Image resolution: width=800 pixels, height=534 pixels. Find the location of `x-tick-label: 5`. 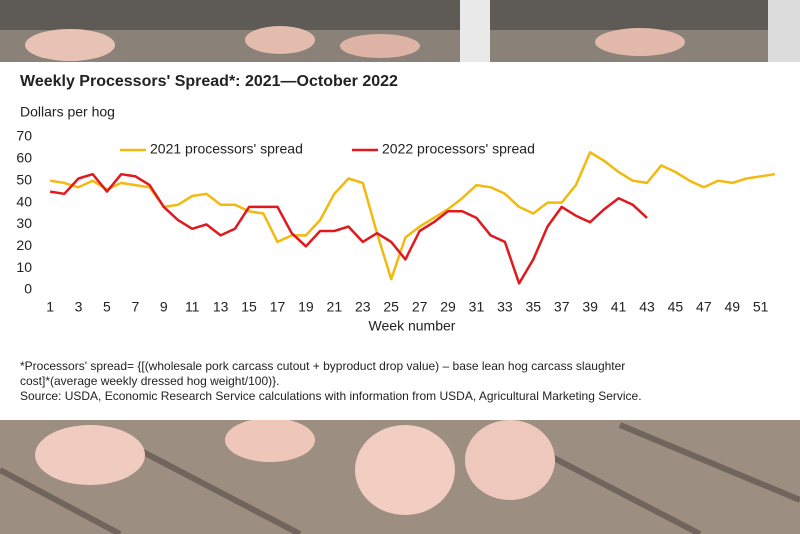

x-tick-label: 5 is located at coordinates (107, 307).